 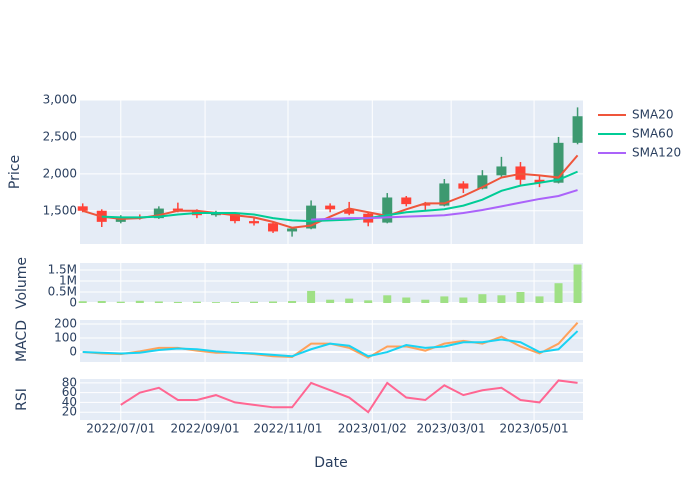 What do you see at coordinates (533, 429) in the screenshot?
I see `x-tick-label: 2023/05/01` at bounding box center [533, 429].